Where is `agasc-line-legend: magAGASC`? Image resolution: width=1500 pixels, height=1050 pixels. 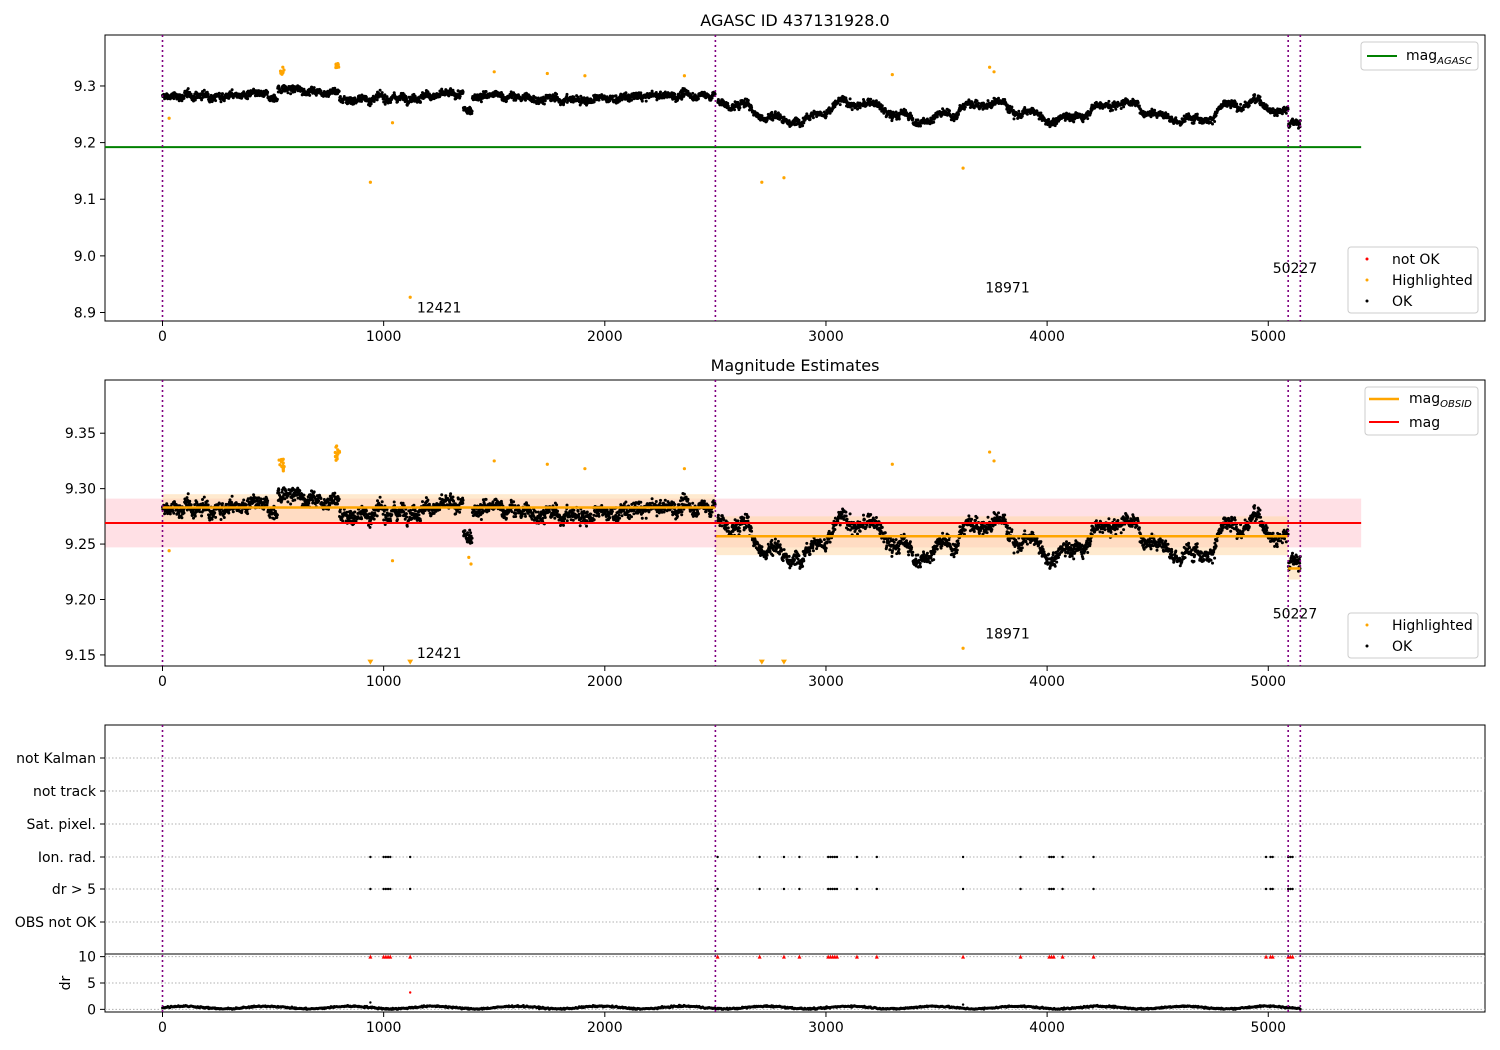
agasc-line-legend: magAGASC is located at coordinates (1419, 56).